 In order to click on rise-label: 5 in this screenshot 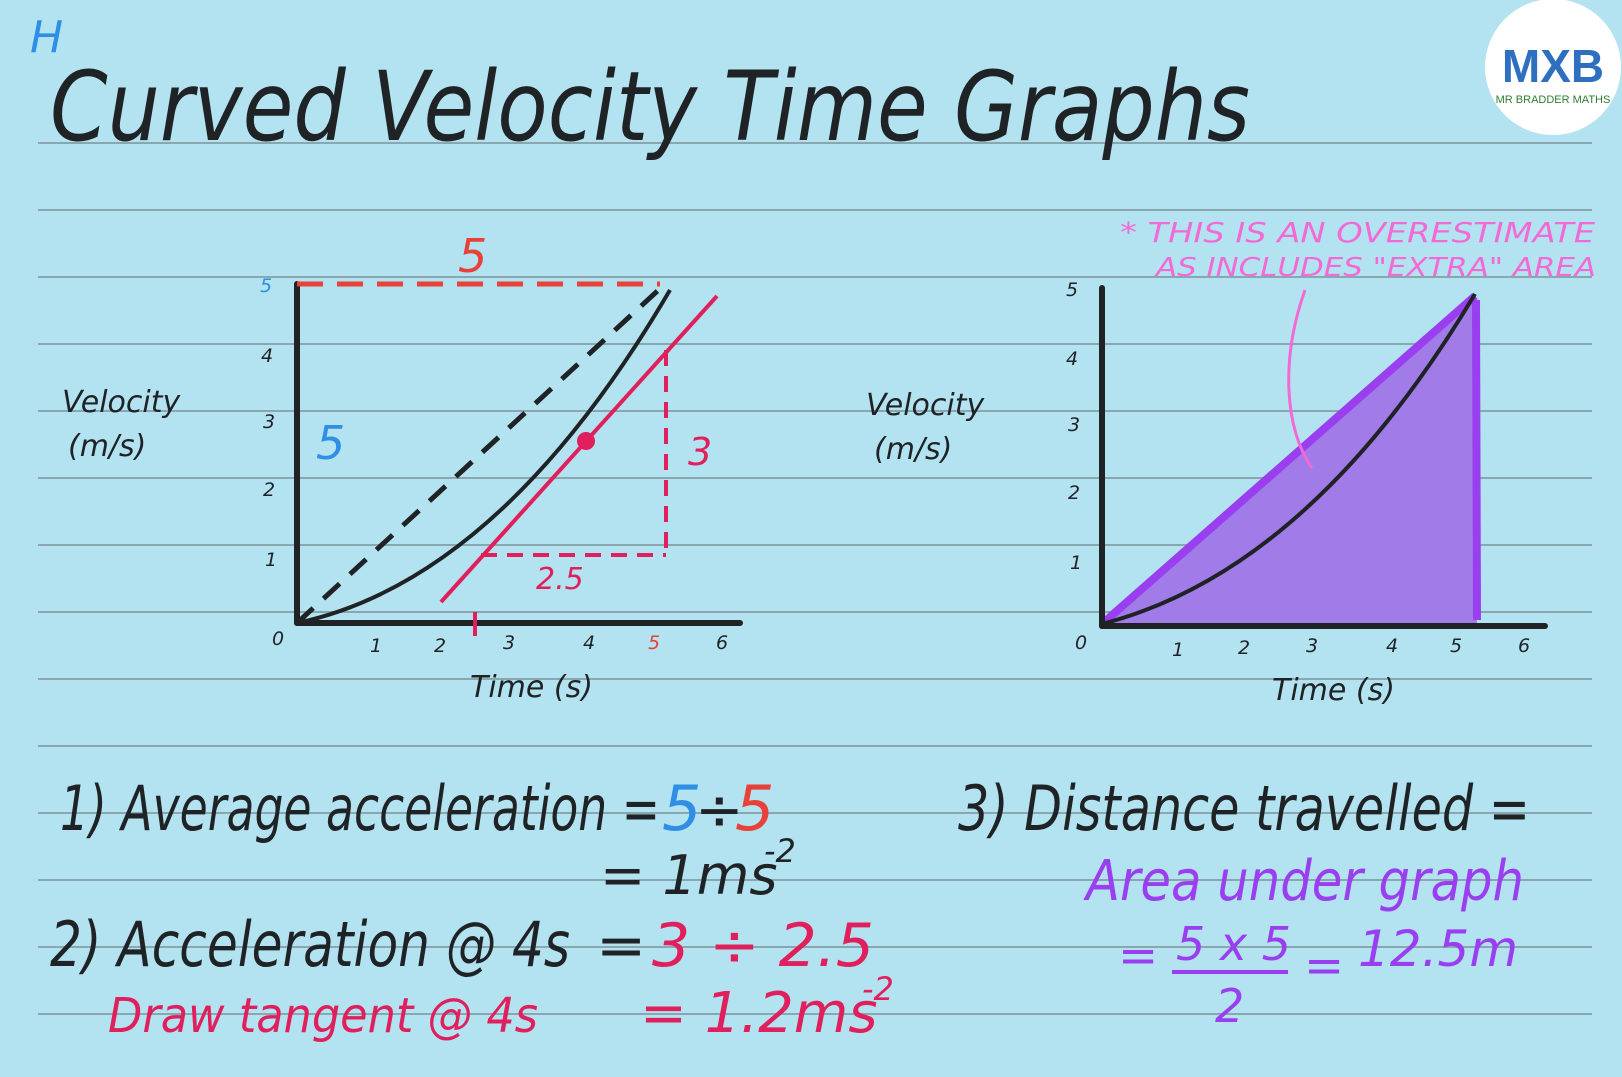, I will do `click(330, 443)`.